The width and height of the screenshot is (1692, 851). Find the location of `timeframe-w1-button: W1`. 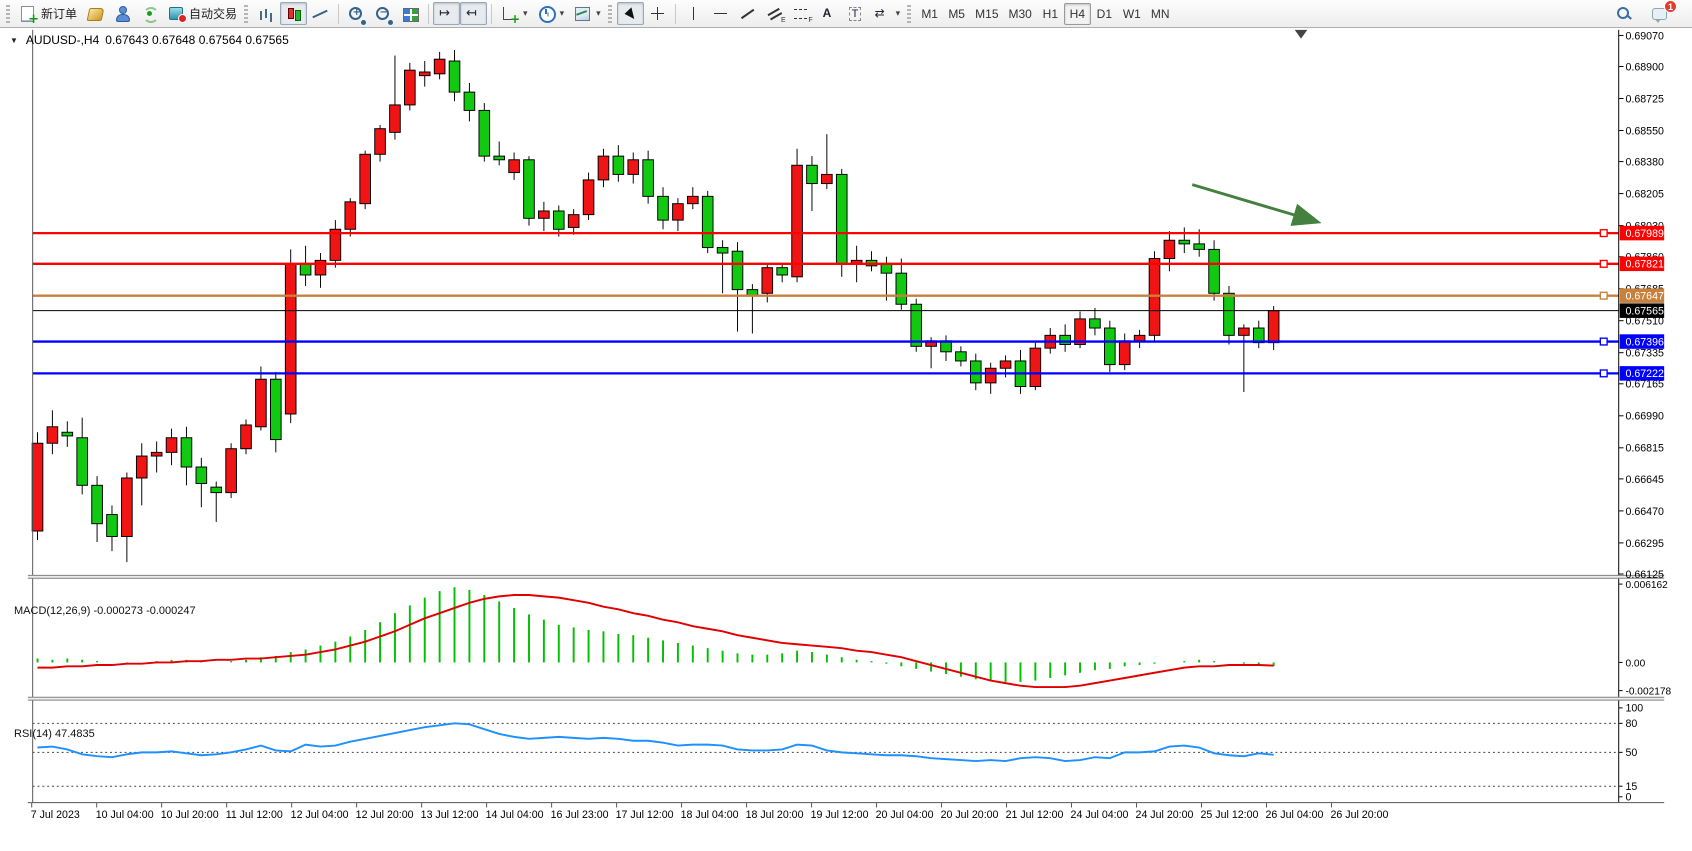

timeframe-w1-button: W1 is located at coordinates (1131, 13).